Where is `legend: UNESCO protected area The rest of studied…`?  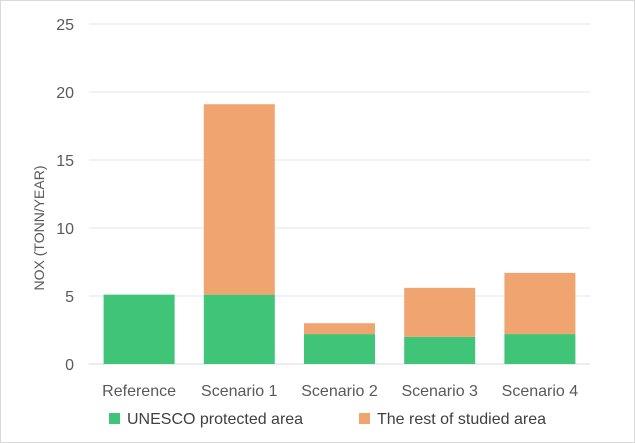 legend: UNESCO protected area The rest of studied… is located at coordinates (327, 419).